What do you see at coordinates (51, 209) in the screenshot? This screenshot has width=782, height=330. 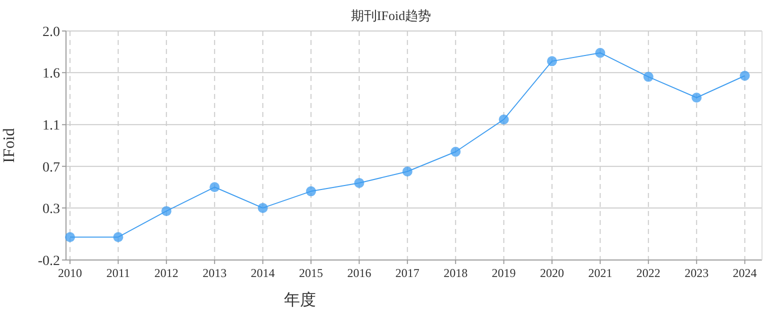 I see `y-tick-label: 0.3` at bounding box center [51, 209].